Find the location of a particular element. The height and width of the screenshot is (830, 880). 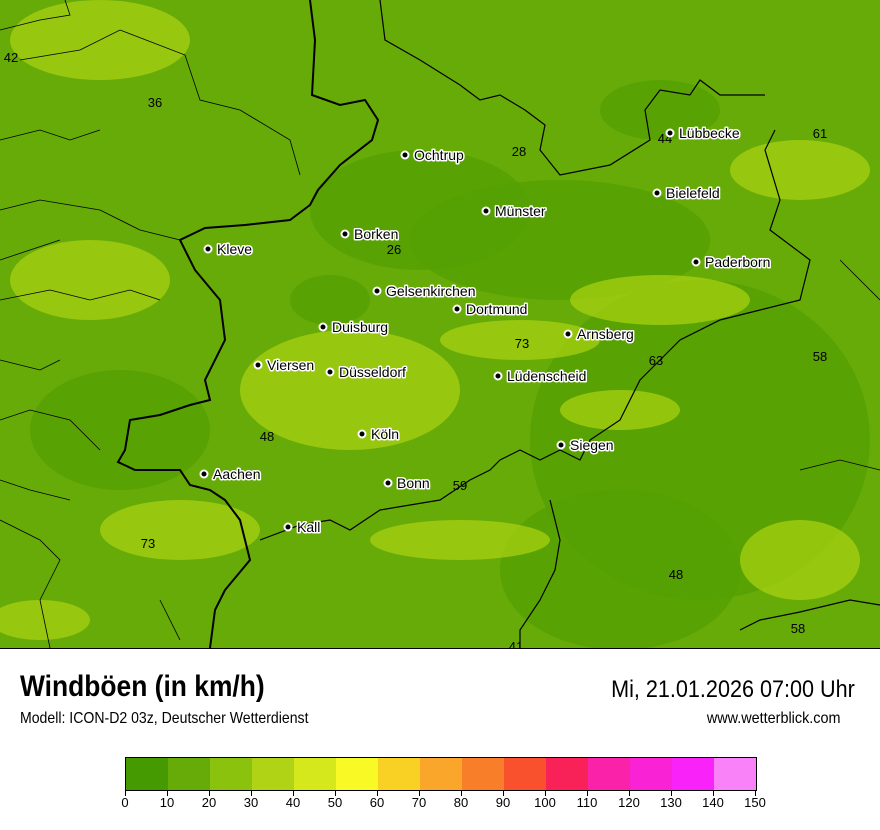

gust-value: 63 is located at coordinates (656, 360).